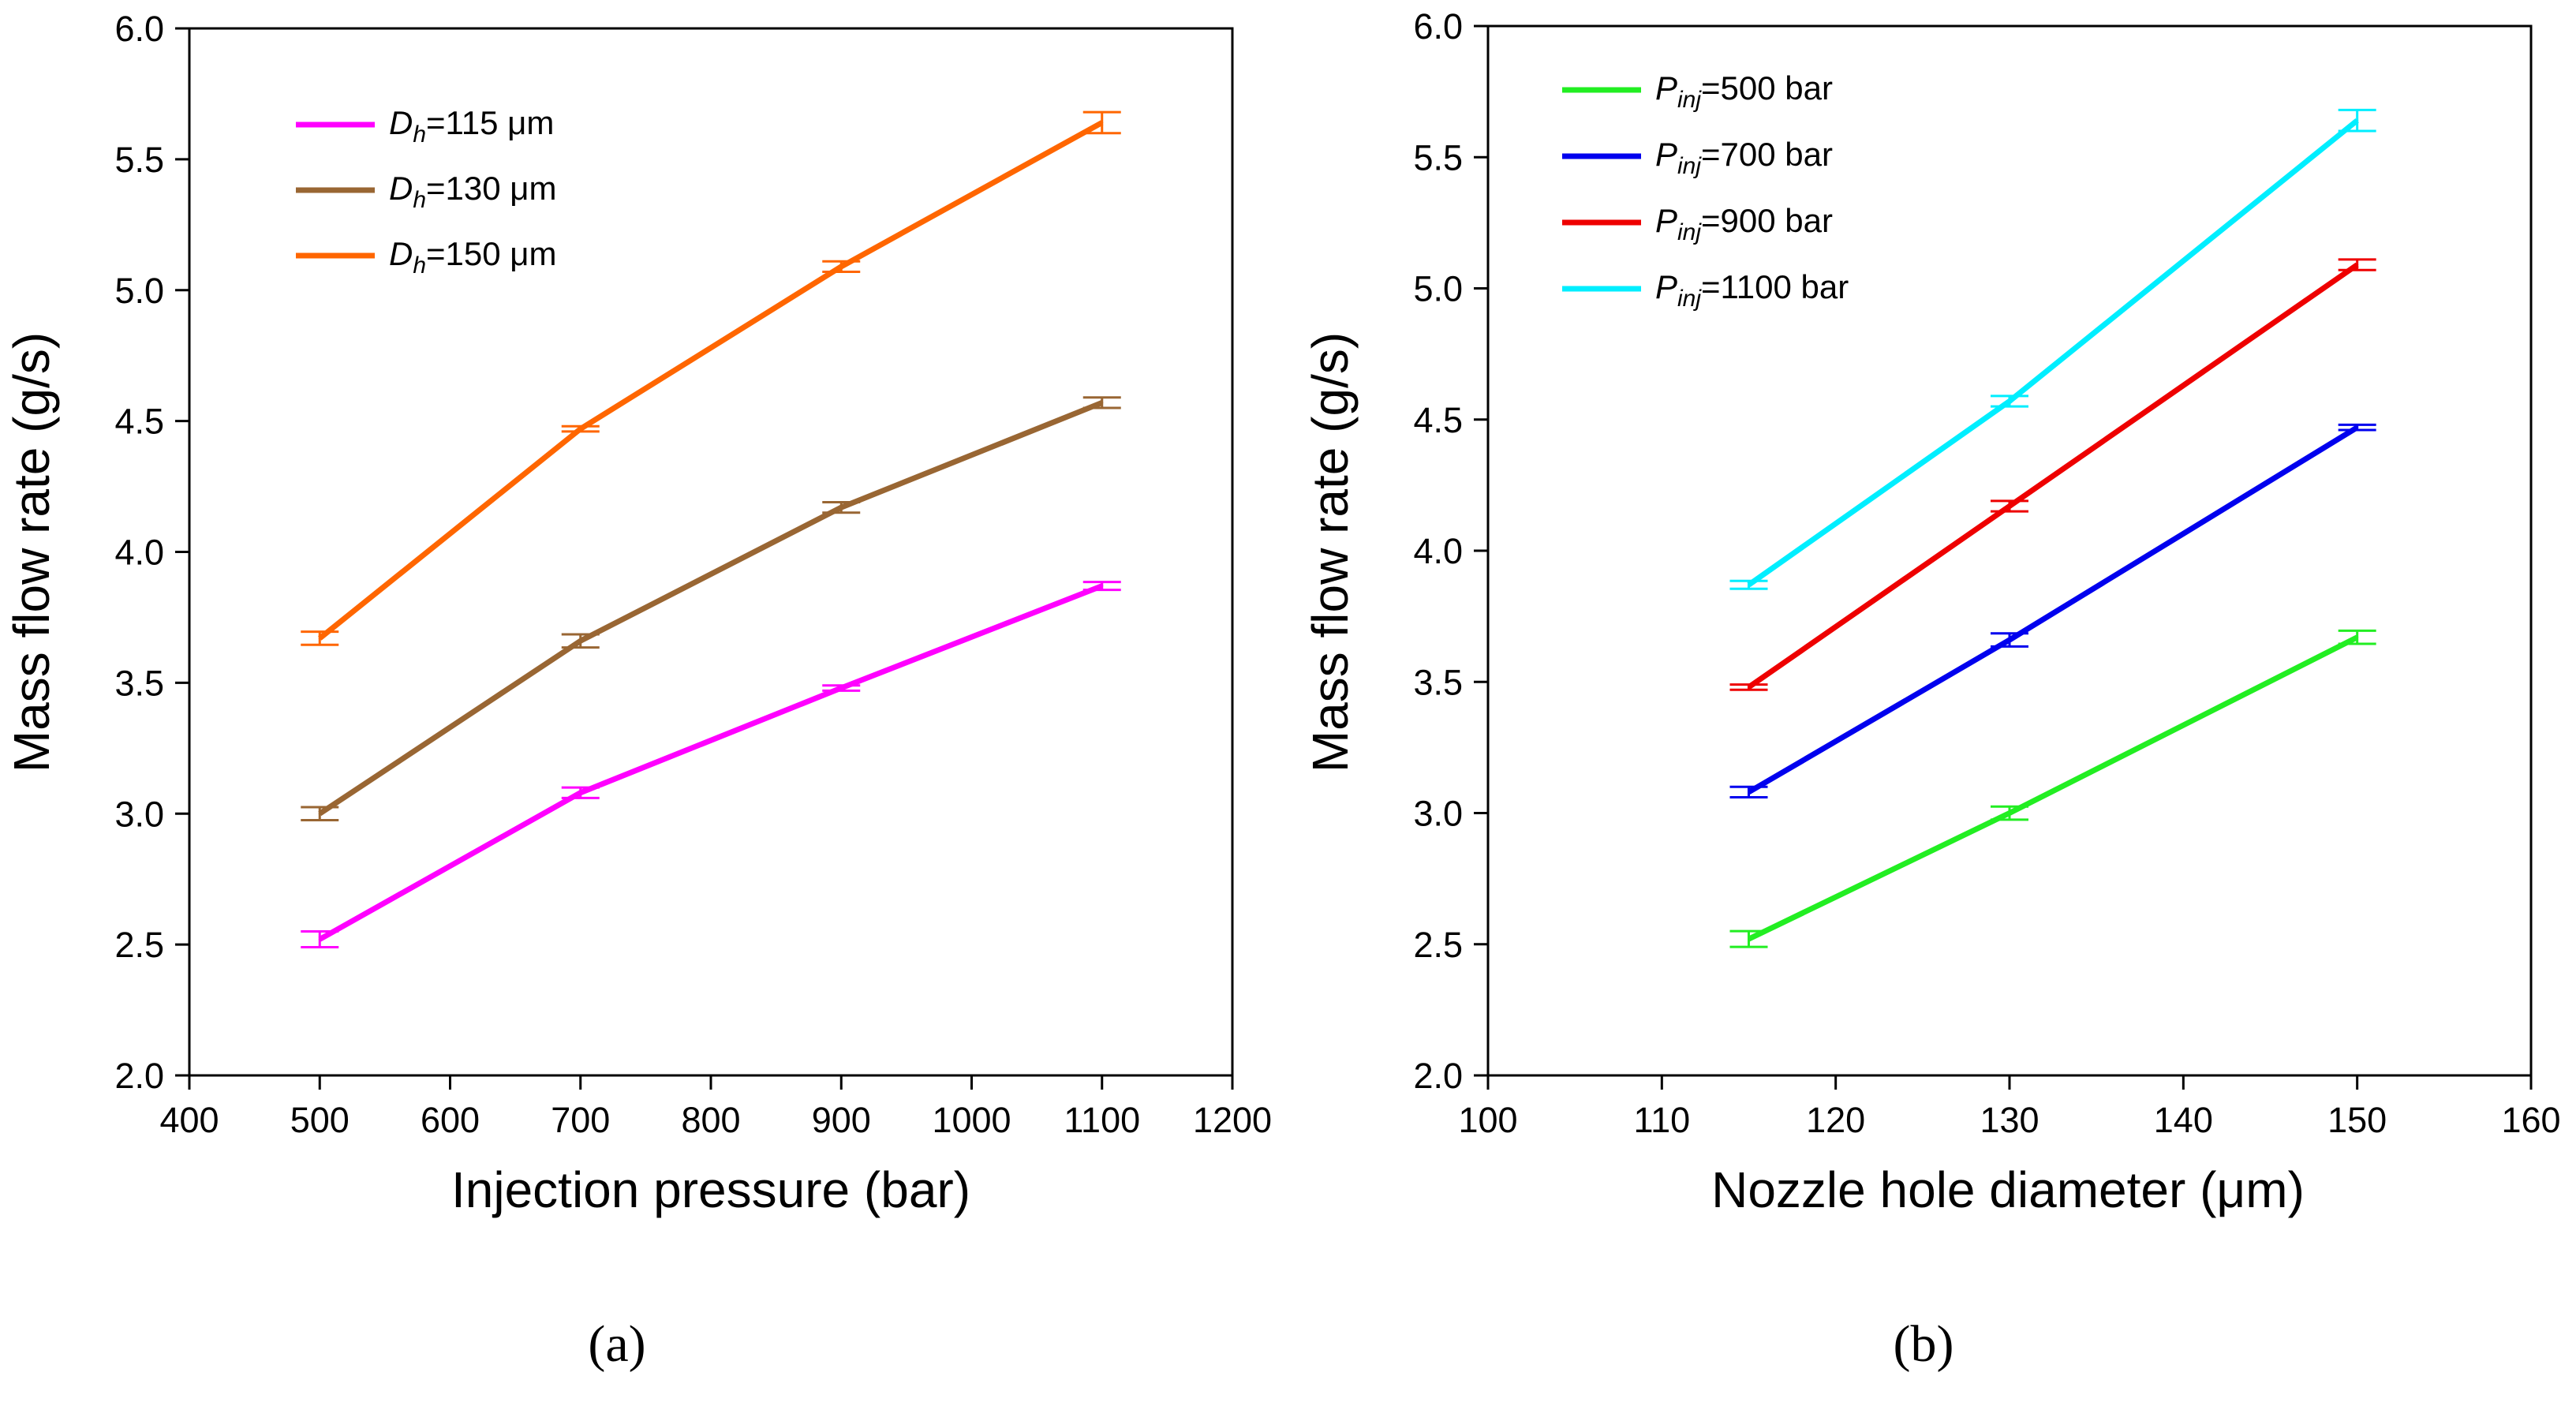 The image size is (2576, 1406). I want to click on legend-subscript: inj, so click(1689, 232).